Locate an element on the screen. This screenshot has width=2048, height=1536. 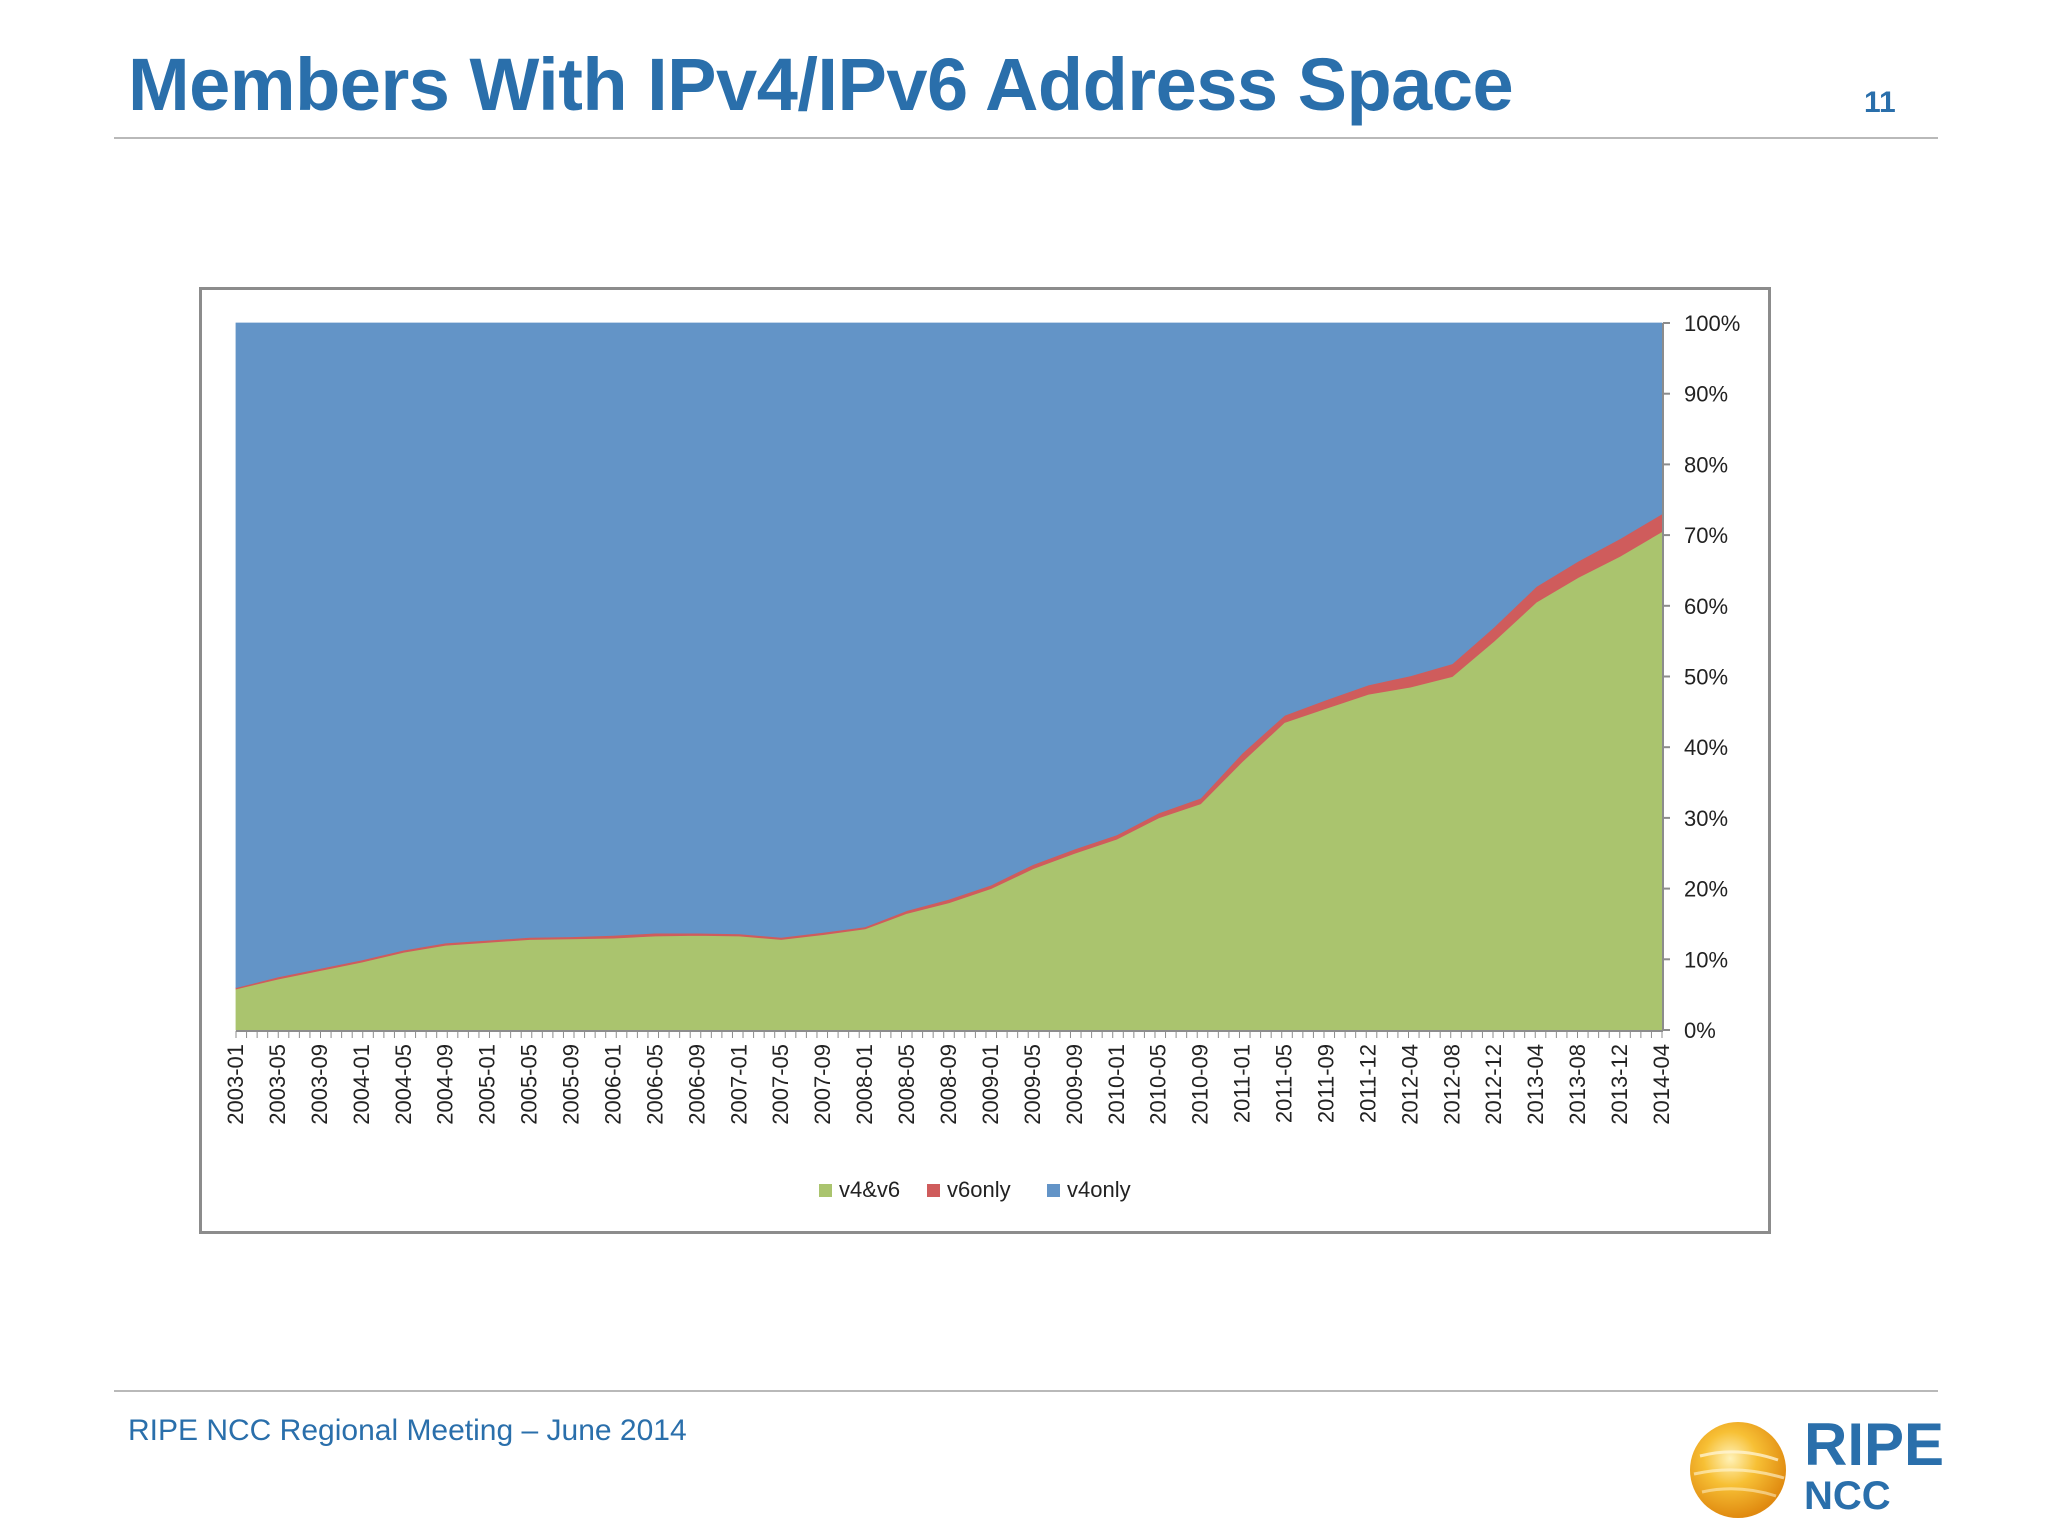
y-tick-label: 100% is located at coordinates (1712, 323).